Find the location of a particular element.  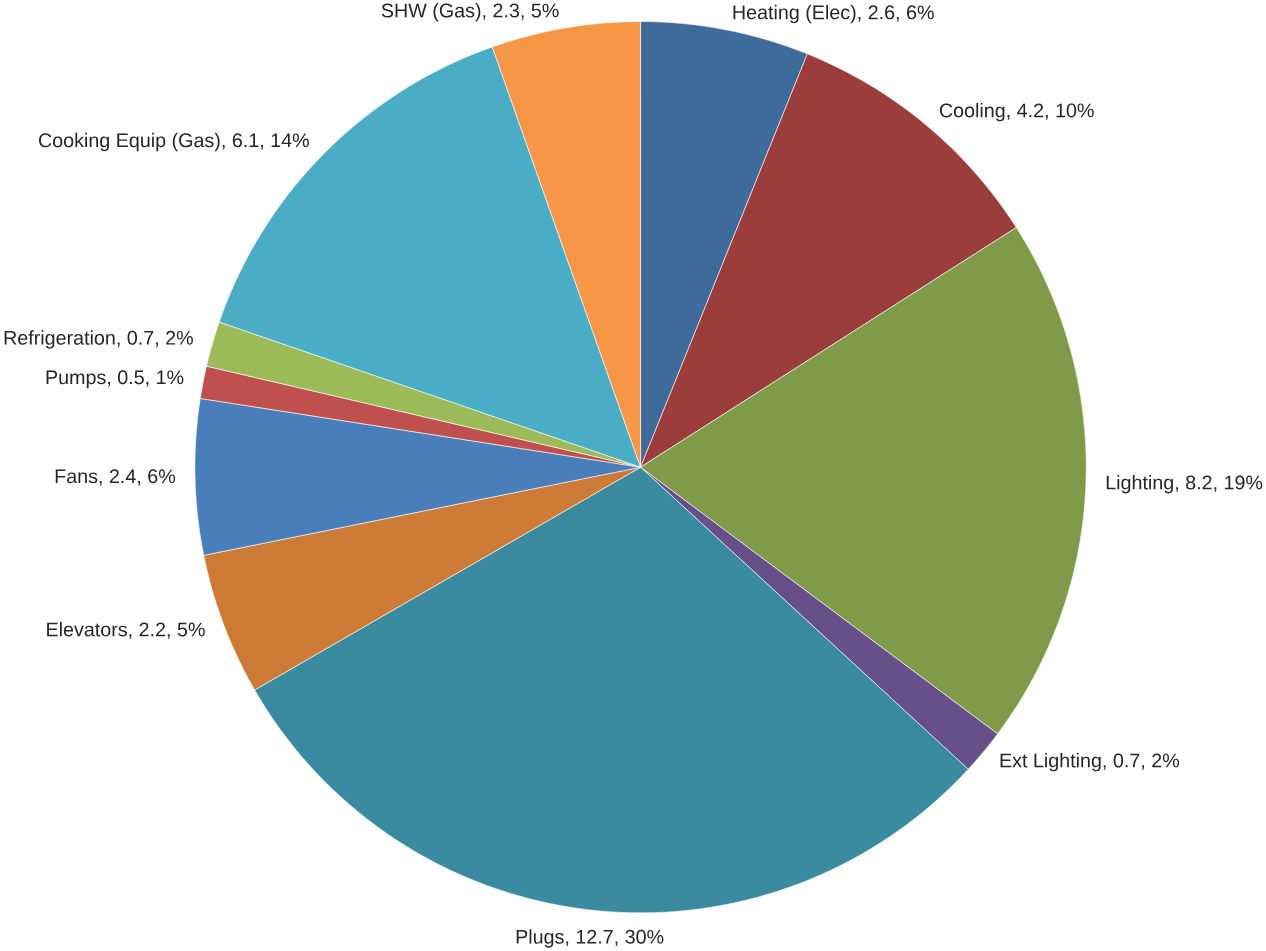

slice-label: Lighting is located at coordinates (1139, 484).